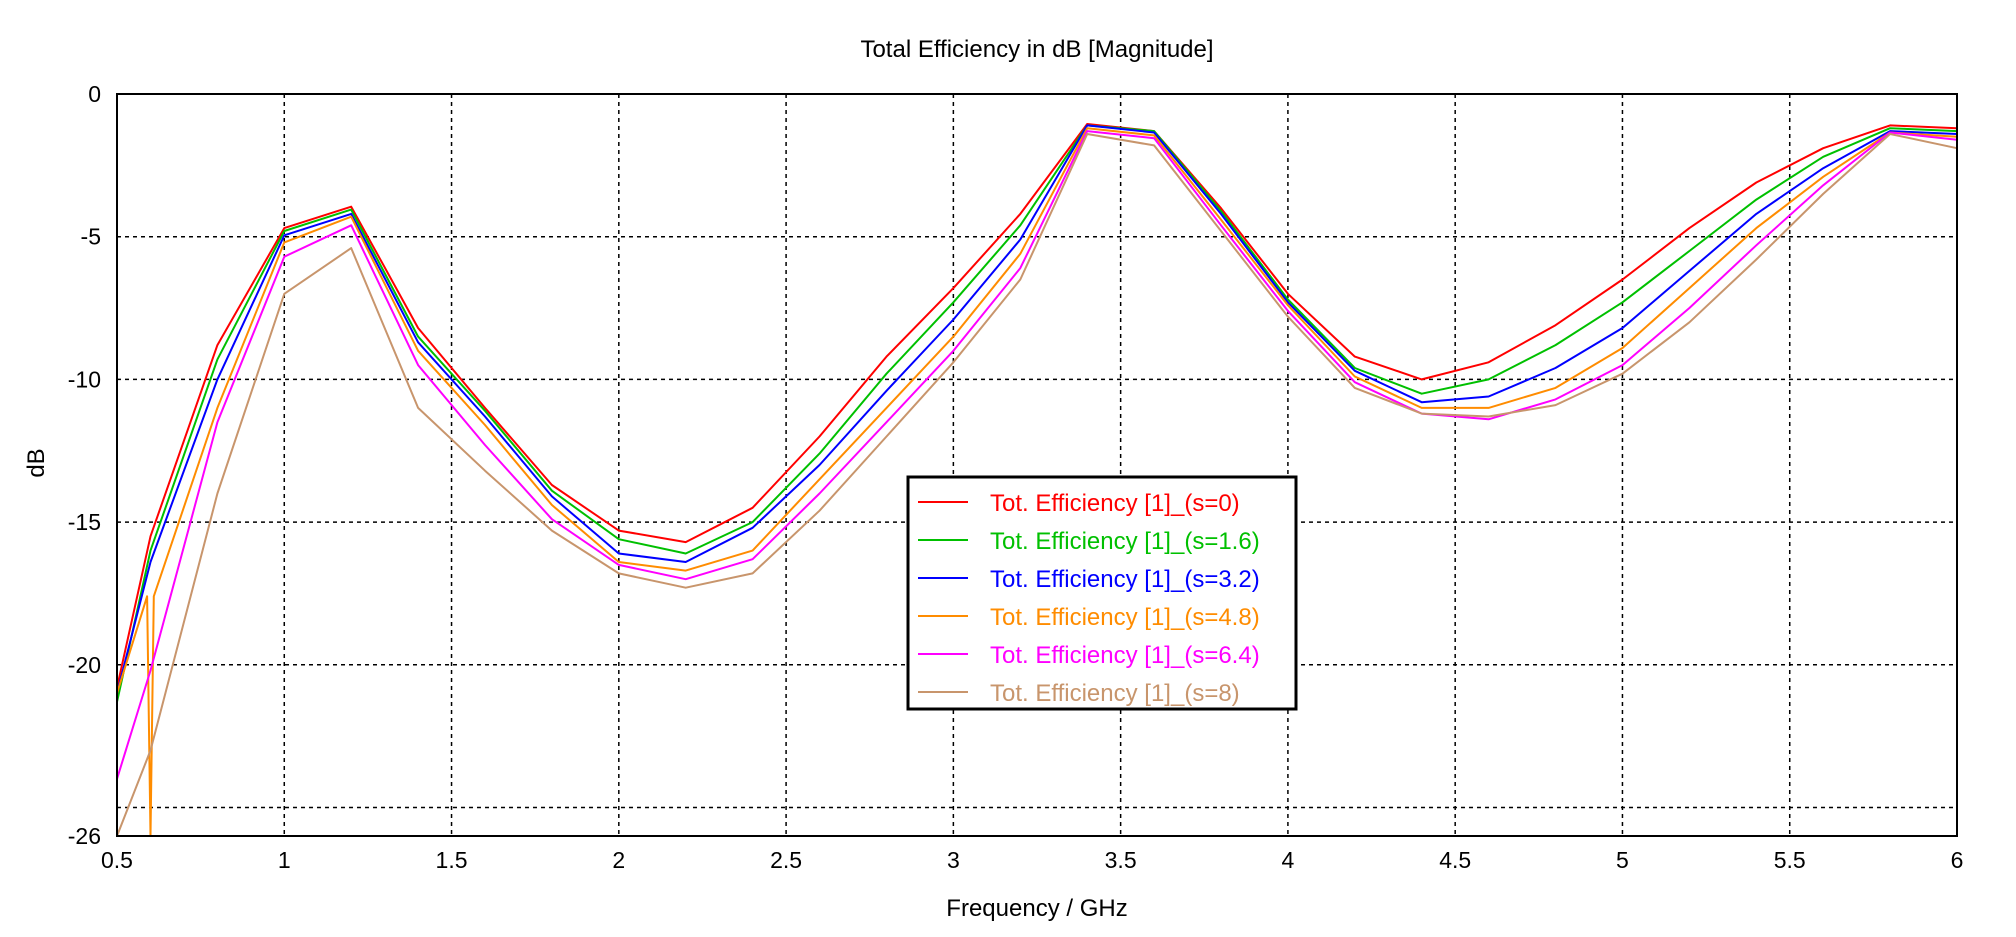 The width and height of the screenshot is (2016, 937). What do you see at coordinates (1121, 860) in the screenshot?
I see `x-tick-label: 3.5` at bounding box center [1121, 860].